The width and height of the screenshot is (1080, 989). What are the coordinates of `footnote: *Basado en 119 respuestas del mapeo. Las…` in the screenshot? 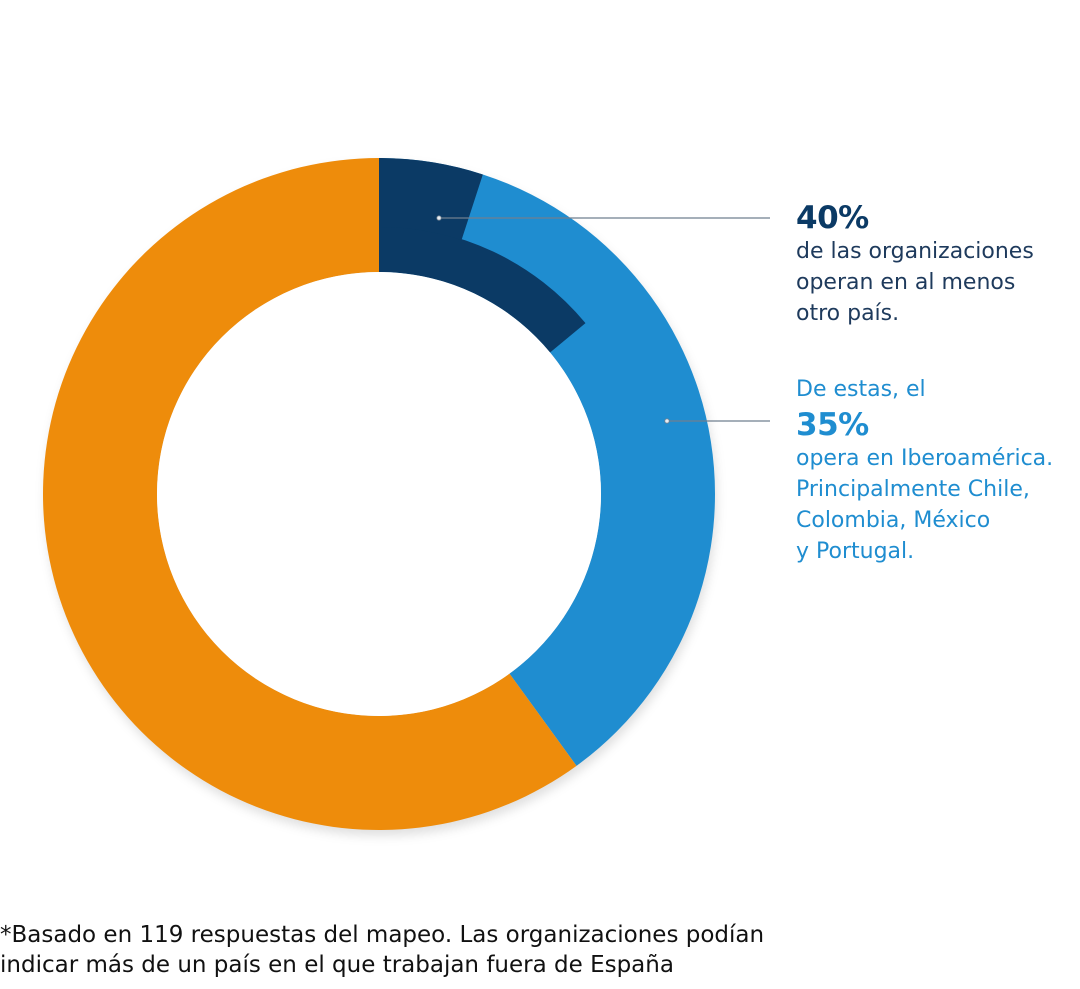 It's located at (500, 950).